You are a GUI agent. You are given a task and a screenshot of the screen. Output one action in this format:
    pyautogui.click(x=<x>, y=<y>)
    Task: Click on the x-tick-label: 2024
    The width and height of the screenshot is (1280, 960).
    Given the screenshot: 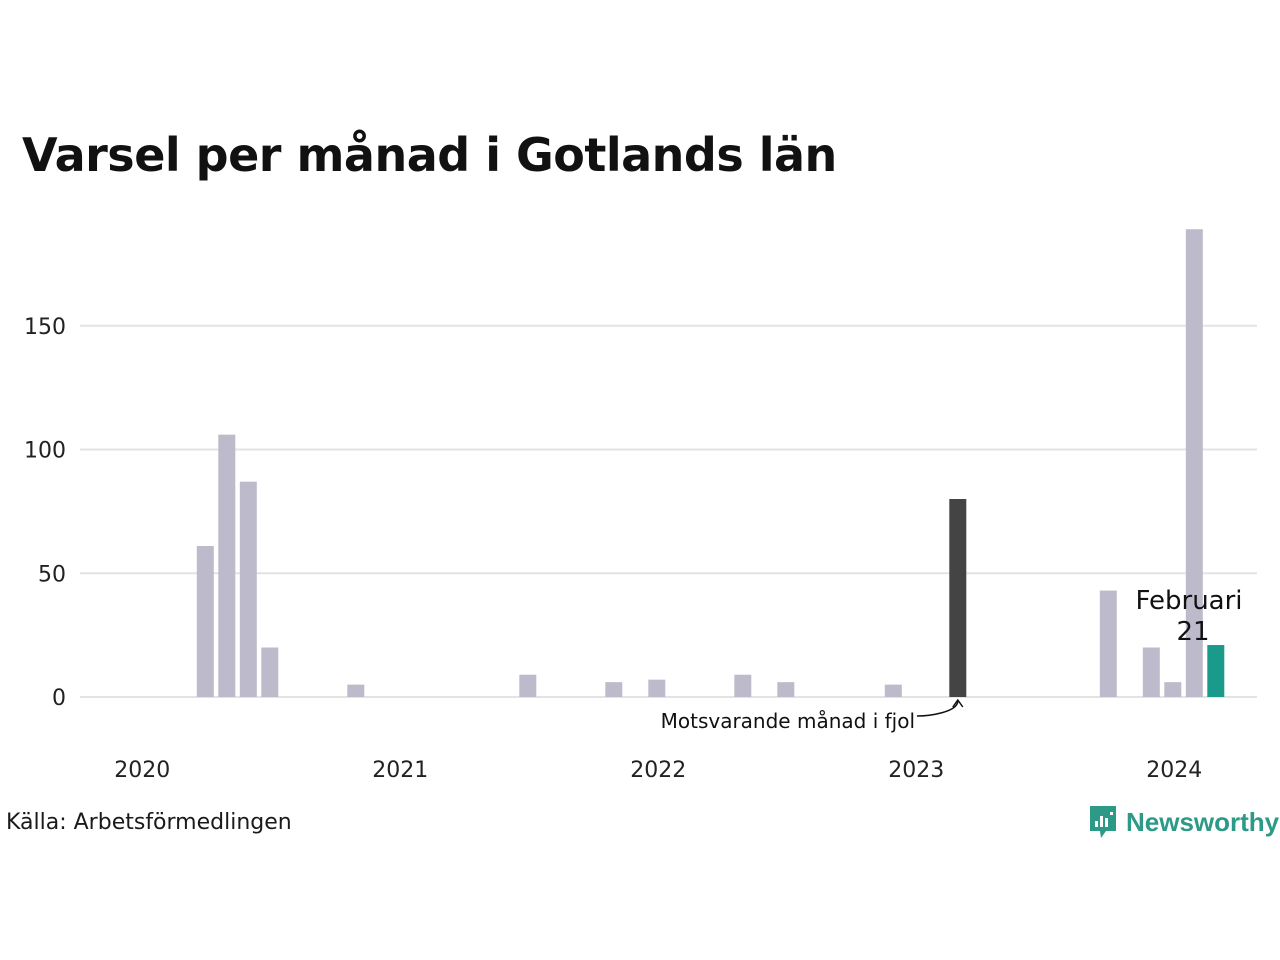 What is the action you would take?
    pyautogui.click(x=1174, y=770)
    